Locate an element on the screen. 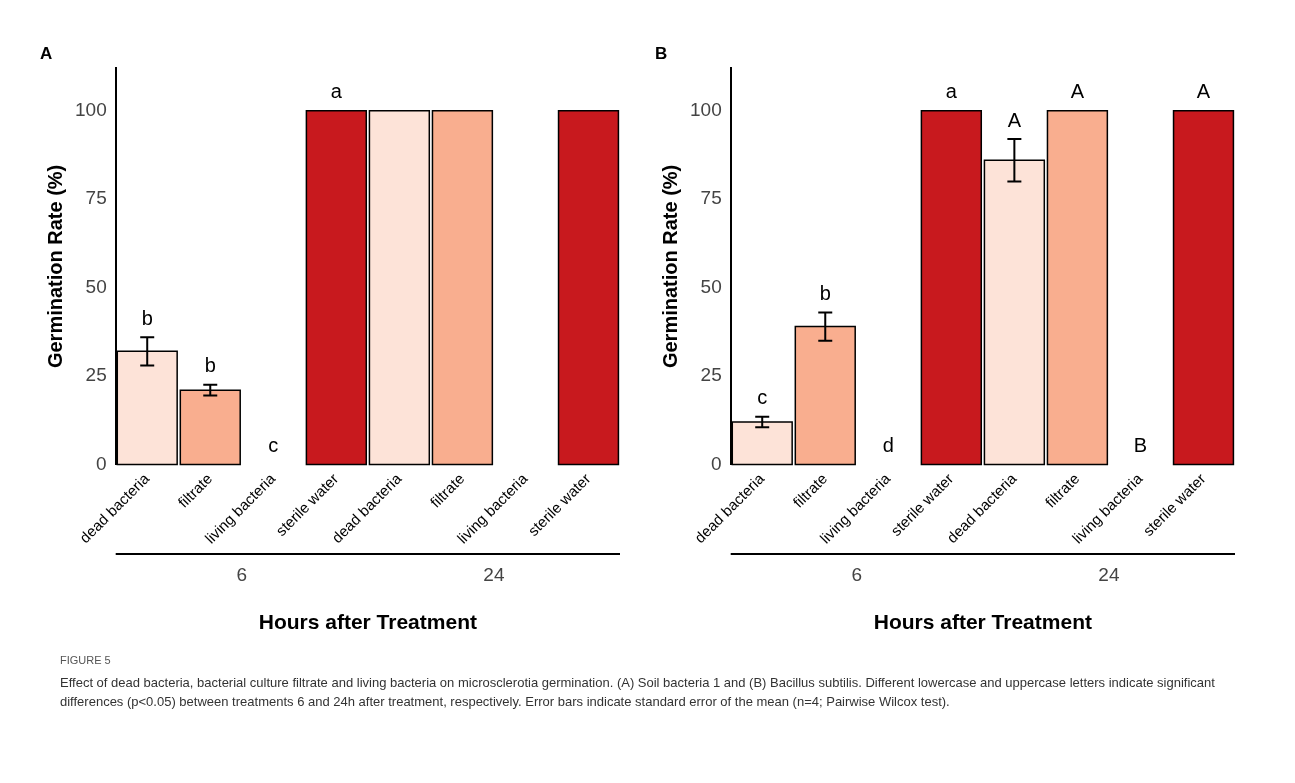  chart-title: B is located at coordinates (661, 53).